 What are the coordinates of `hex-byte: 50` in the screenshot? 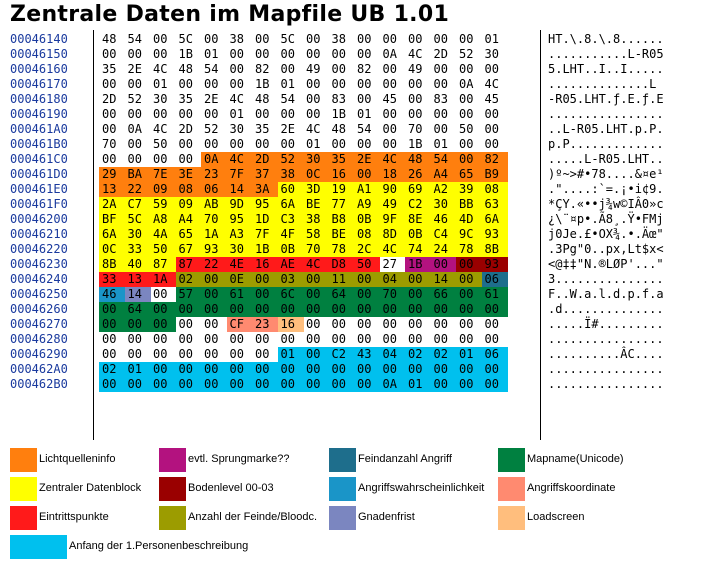 It's located at (160, 144).